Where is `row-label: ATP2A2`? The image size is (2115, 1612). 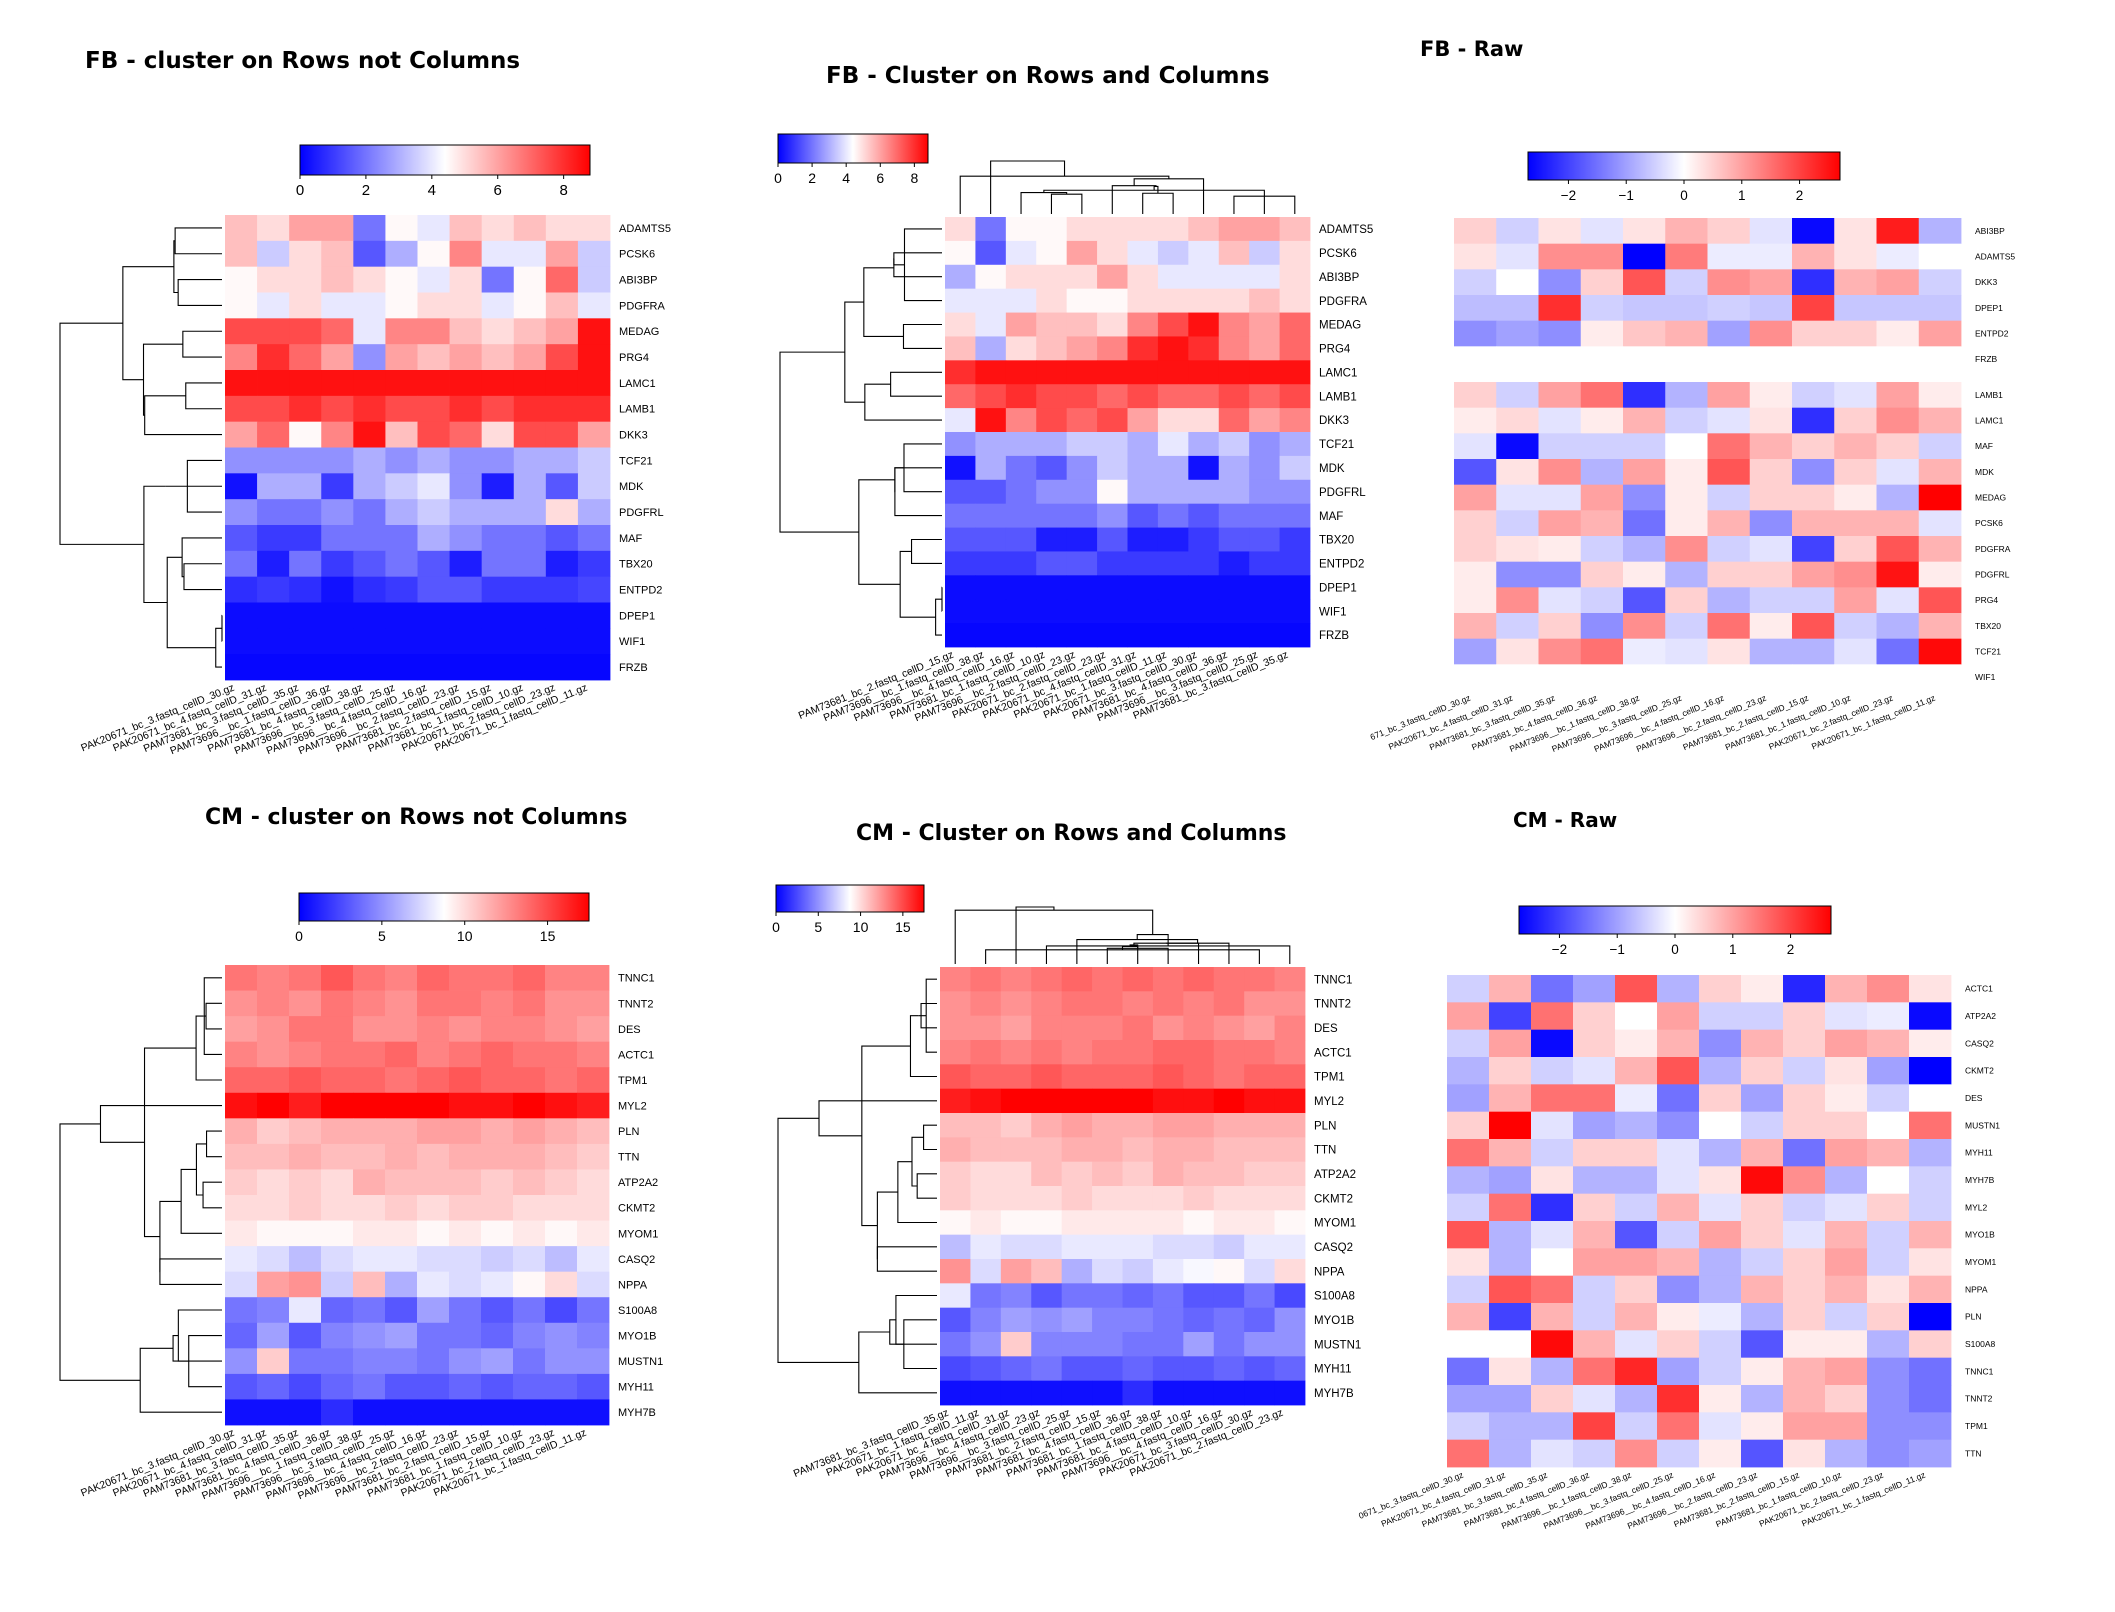 row-label: ATP2A2 is located at coordinates (1980, 1016).